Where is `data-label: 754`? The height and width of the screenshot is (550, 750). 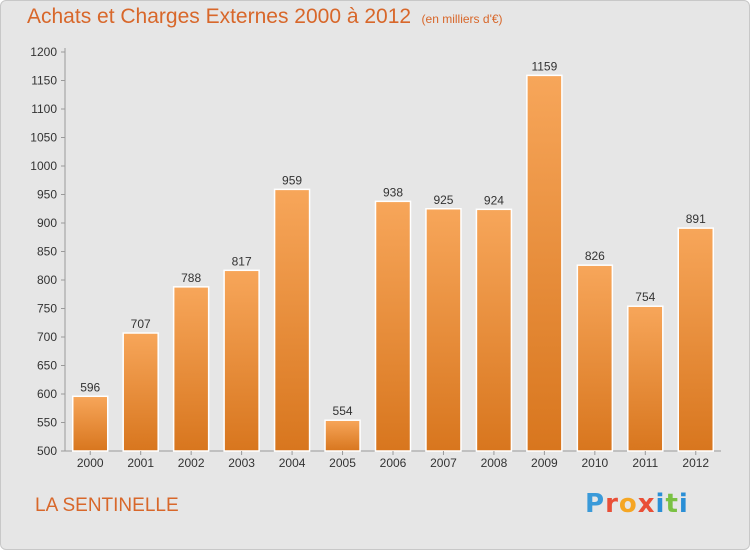 data-label: 754 is located at coordinates (645, 297).